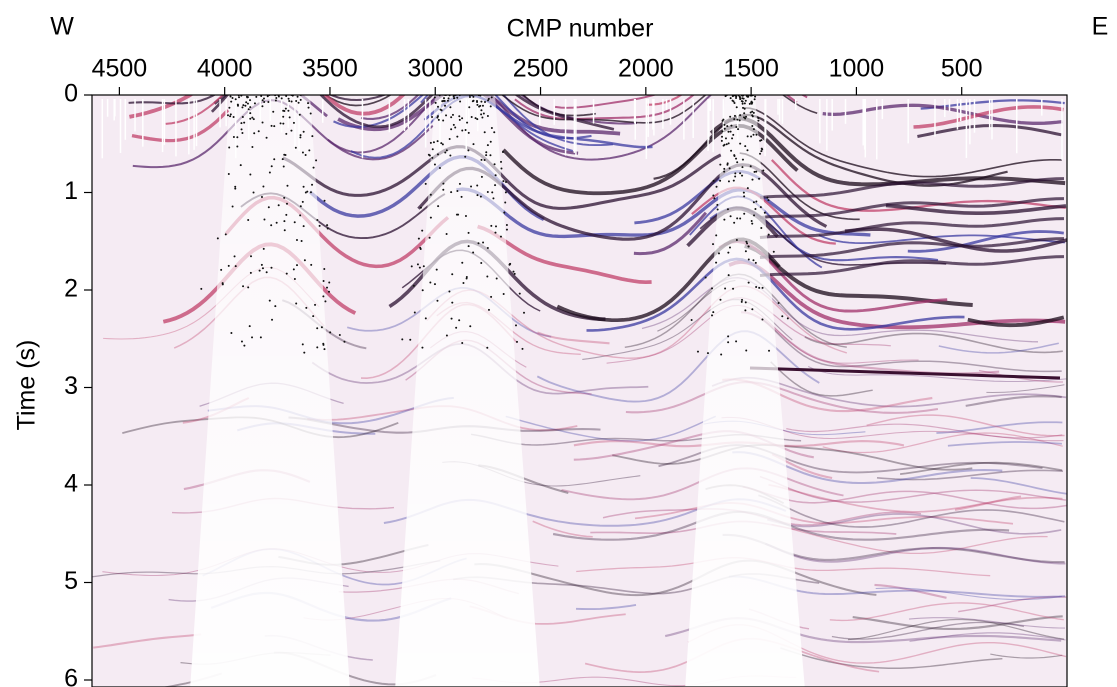  Describe the element at coordinates (71, 386) in the screenshot. I see `y-tick-label: 3` at that location.